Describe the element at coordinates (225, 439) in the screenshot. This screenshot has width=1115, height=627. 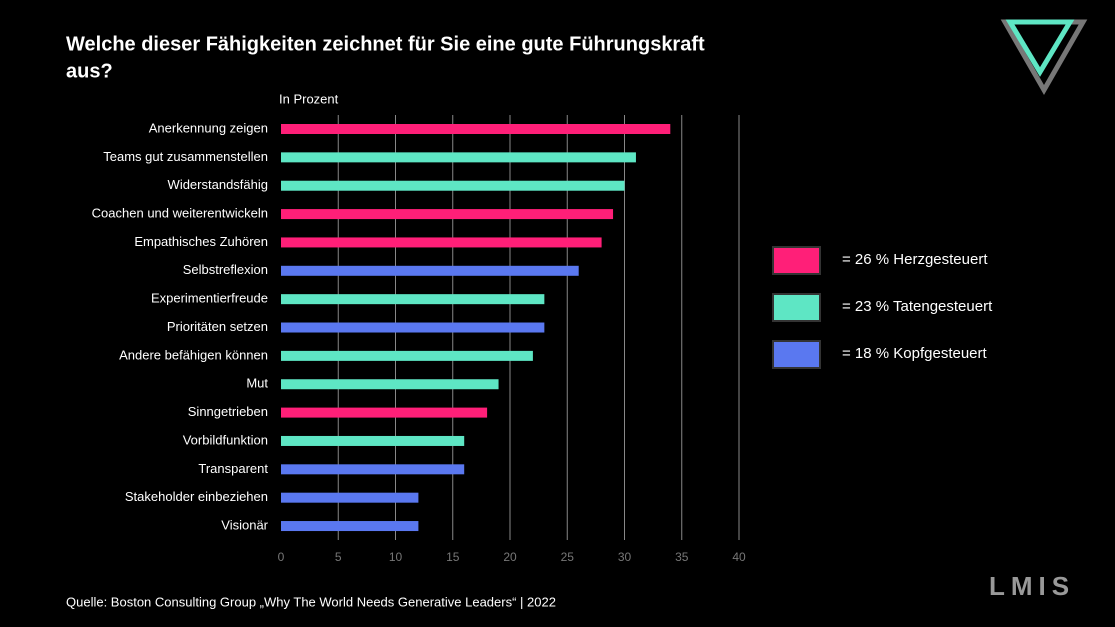
I see `y-tick-label: Vorbildfunktion` at that location.